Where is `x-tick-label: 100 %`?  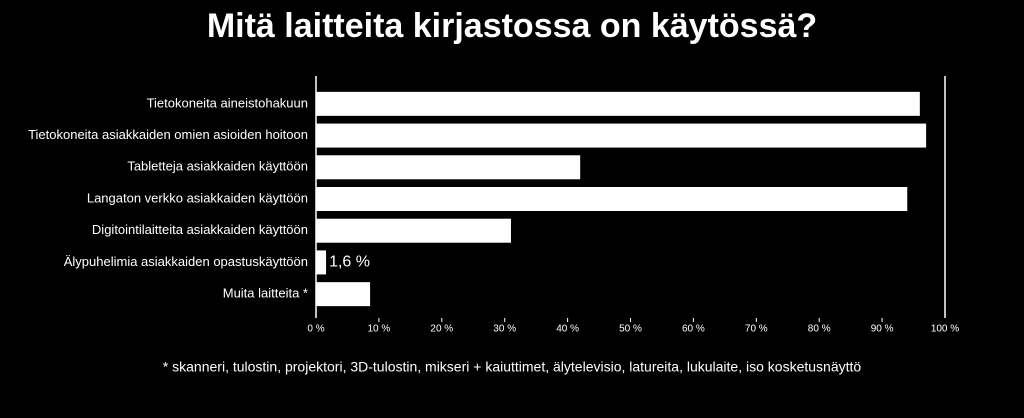 x-tick-label: 100 % is located at coordinates (945, 329).